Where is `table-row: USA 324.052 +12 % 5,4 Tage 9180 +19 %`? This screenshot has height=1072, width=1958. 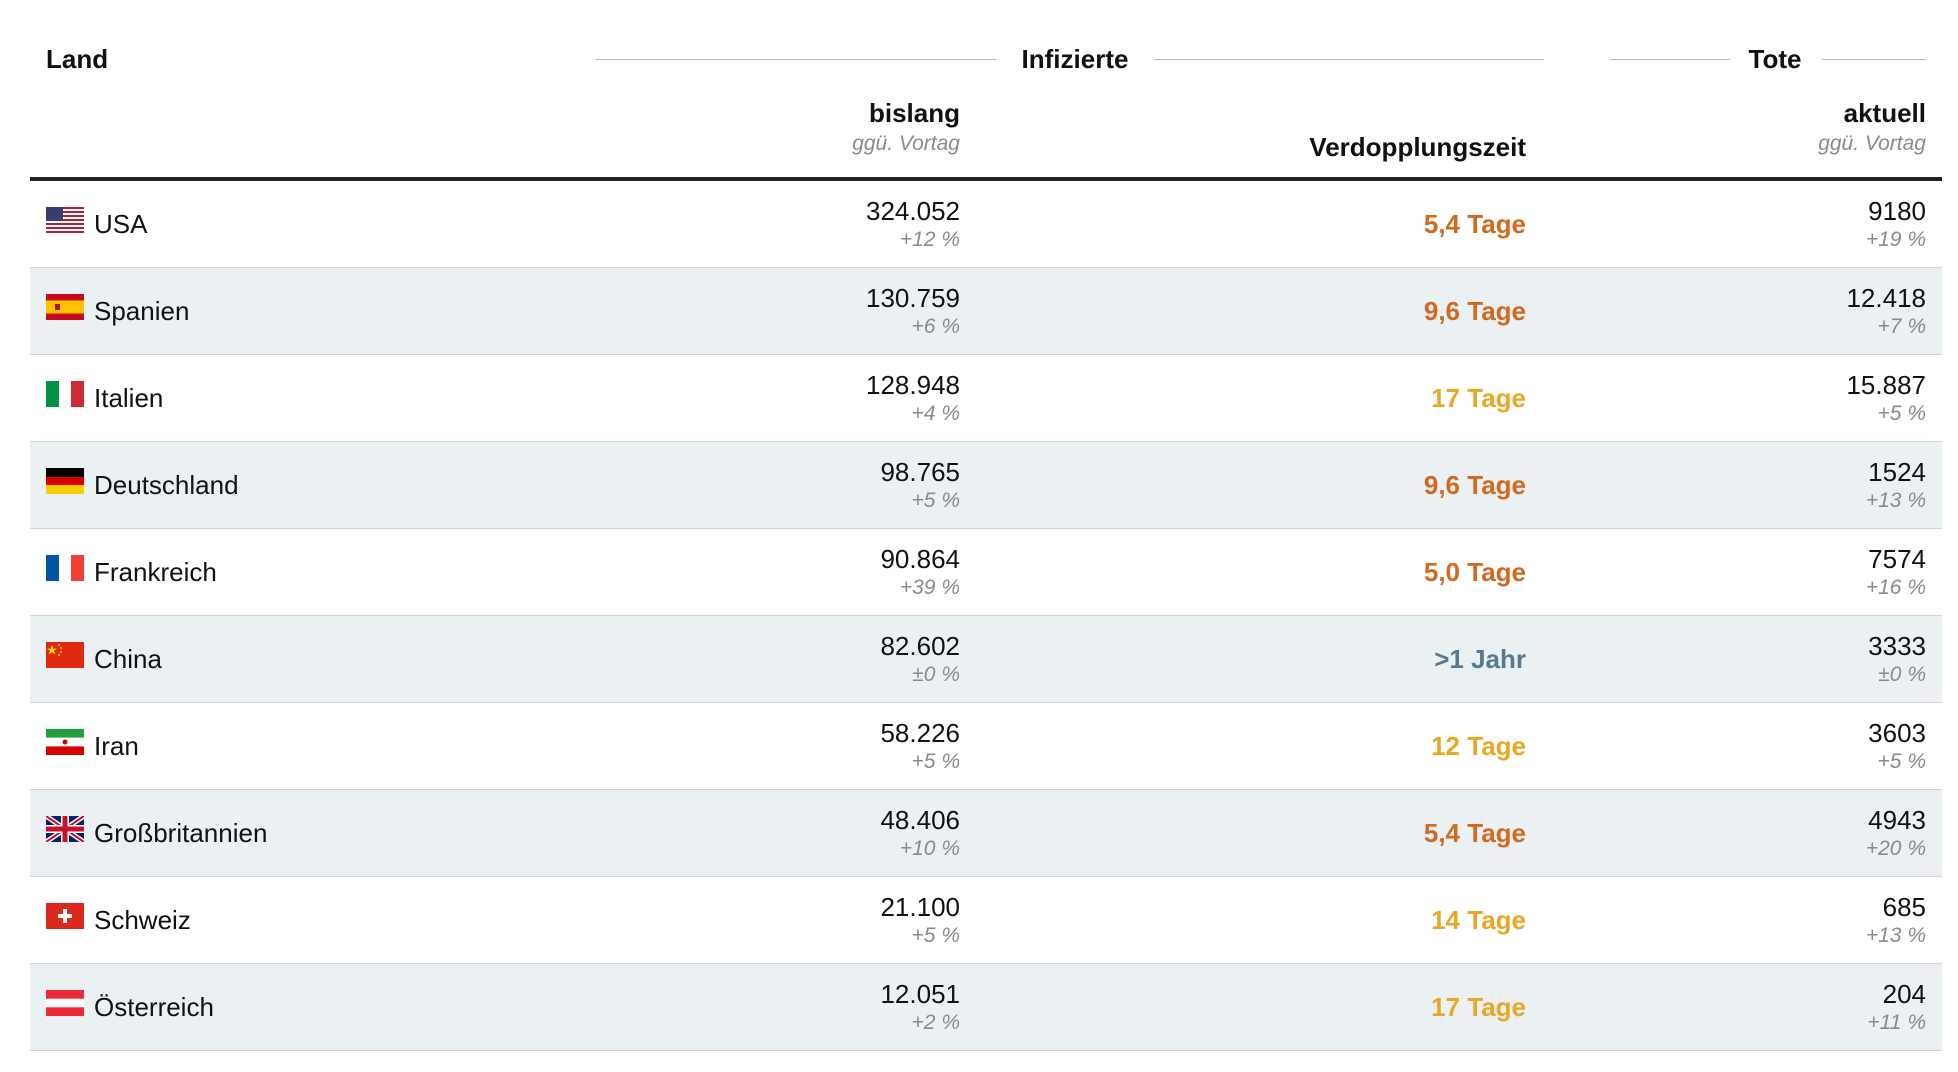 table-row: USA 324.052 +12 % 5,4 Tage 9180 +19 % is located at coordinates (986, 224).